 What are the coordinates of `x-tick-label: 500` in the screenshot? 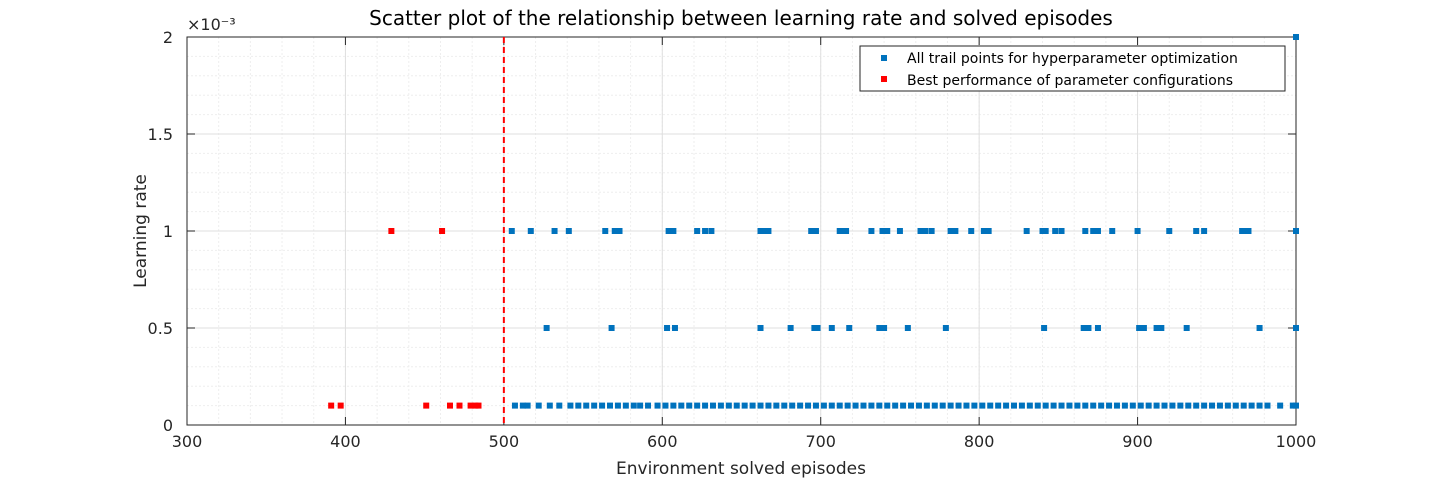 It's located at (504, 441).